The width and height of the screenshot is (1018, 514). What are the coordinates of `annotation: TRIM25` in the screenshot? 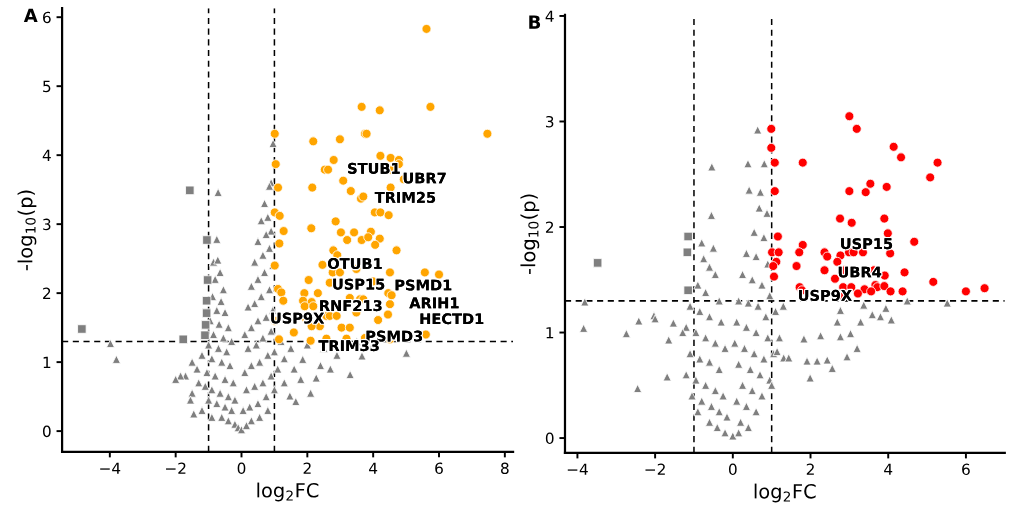 It's located at (405, 197).